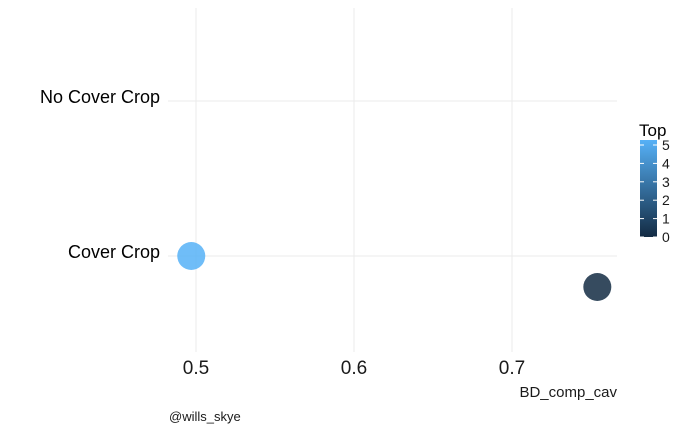 The height and width of the screenshot is (432, 700). Describe the element at coordinates (100, 174) in the screenshot. I see `y-tick-labels: Cover Crop No Cover Crop` at that location.